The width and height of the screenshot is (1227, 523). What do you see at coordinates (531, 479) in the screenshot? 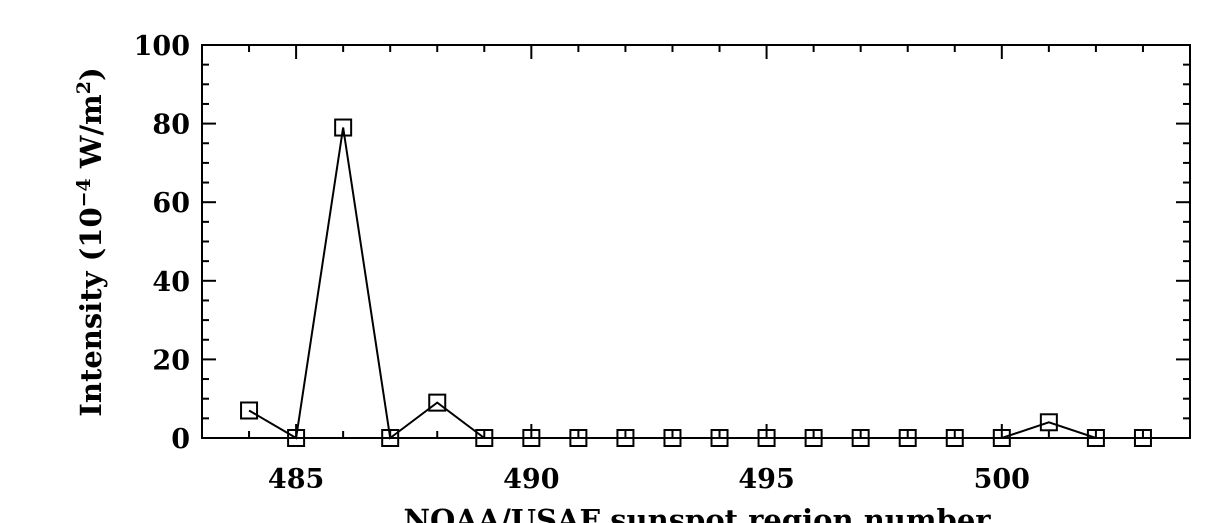
I see `x-tick-label: 490` at bounding box center [531, 479].